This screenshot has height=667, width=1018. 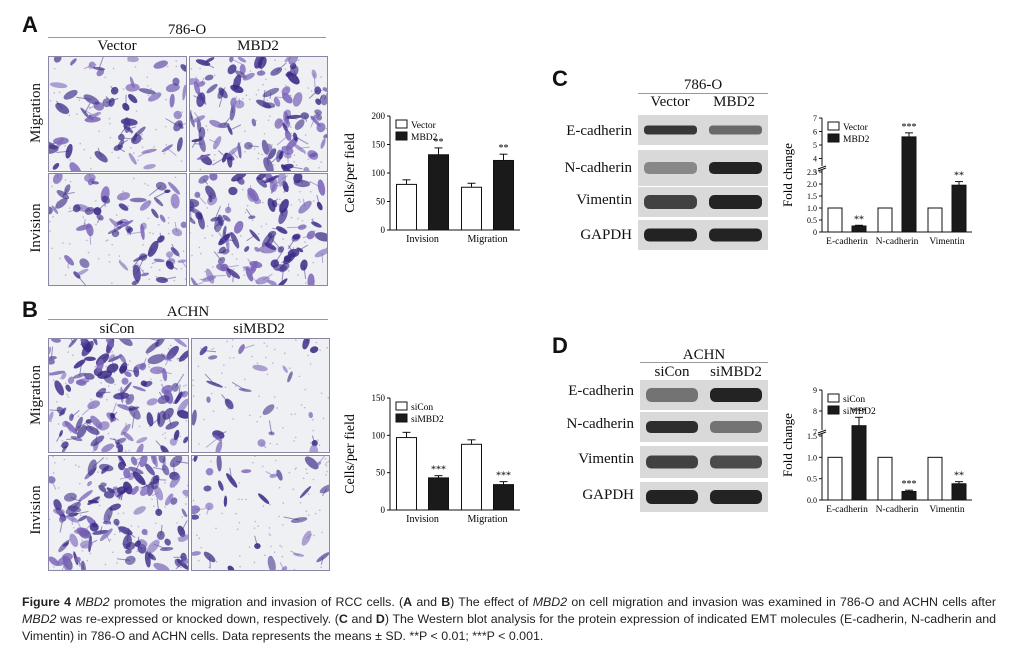 I want to click on panel-d-bar-chart-ytick: 0.5, so click(x=812, y=479).